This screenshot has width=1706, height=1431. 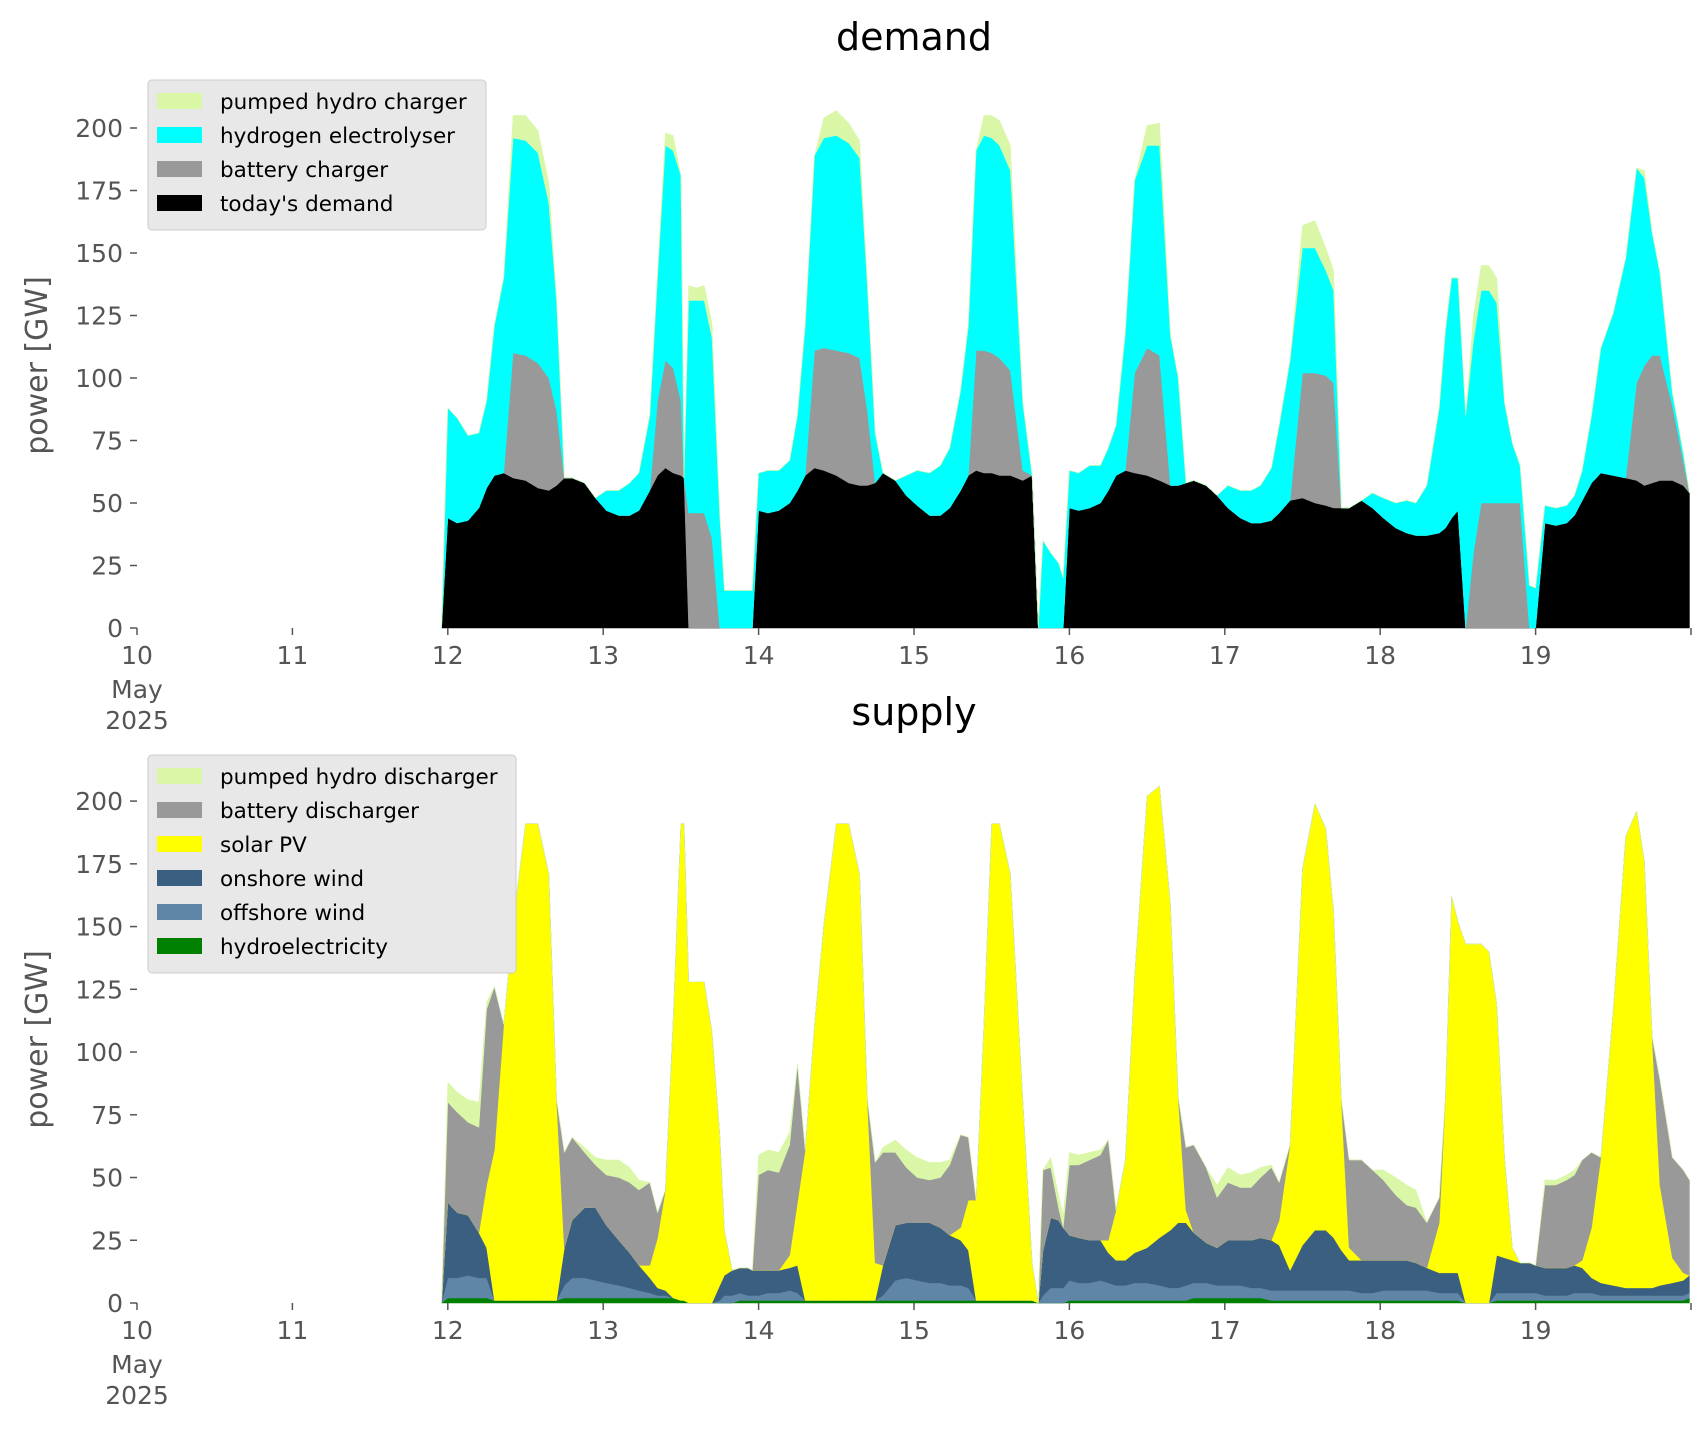 What do you see at coordinates (179, 946) in the screenshot?
I see `supply-legend-swatch-hydroelectricity` at bounding box center [179, 946].